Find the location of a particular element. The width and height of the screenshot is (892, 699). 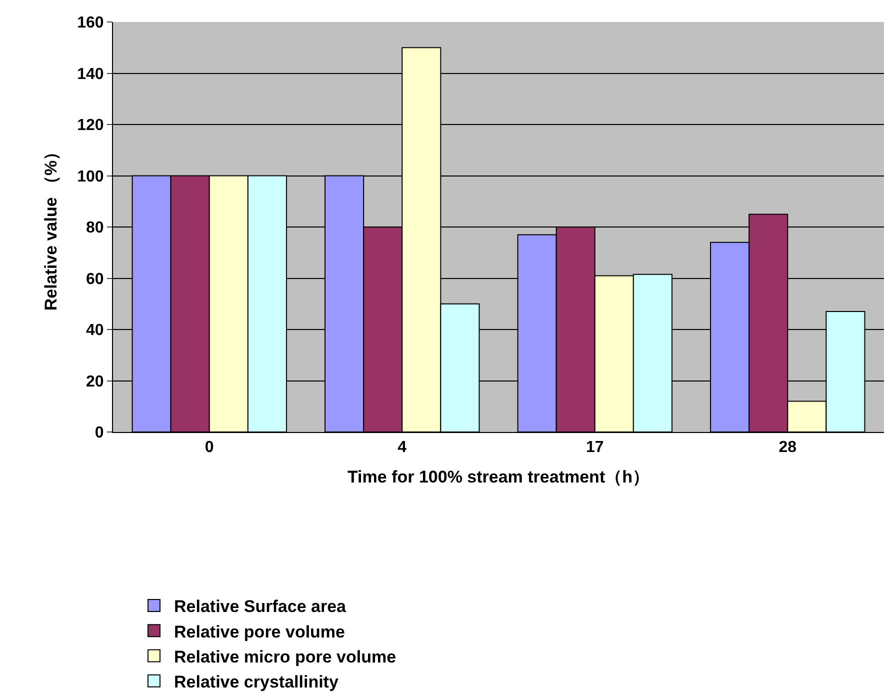

x-tick-label: 28 is located at coordinates (787, 447).